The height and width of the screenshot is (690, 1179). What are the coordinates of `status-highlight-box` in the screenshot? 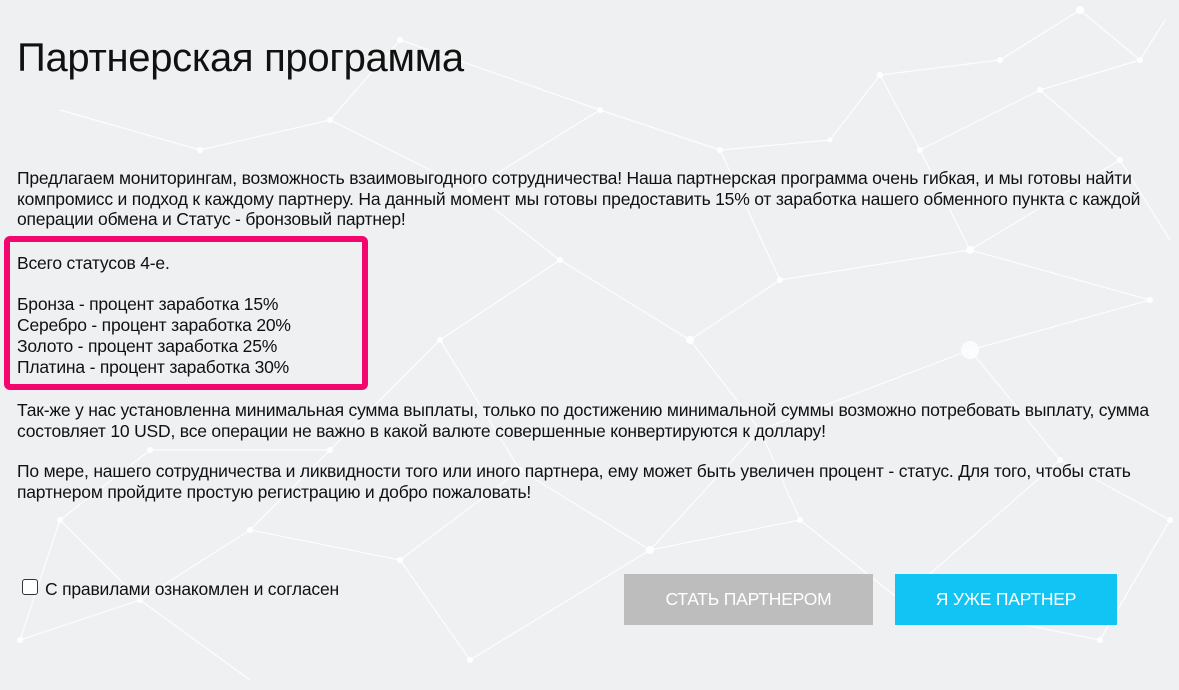 It's located at (186, 313).